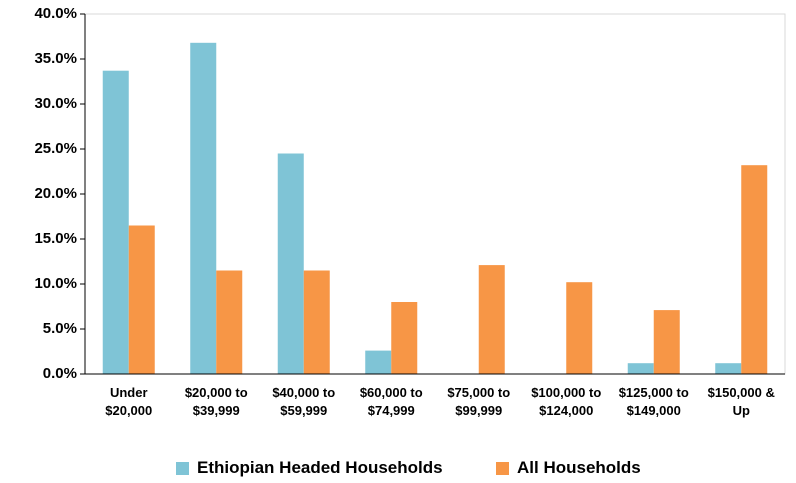 The image size is (796, 483). I want to click on legend-label: Ethiopian Headed Households, so click(320, 467).